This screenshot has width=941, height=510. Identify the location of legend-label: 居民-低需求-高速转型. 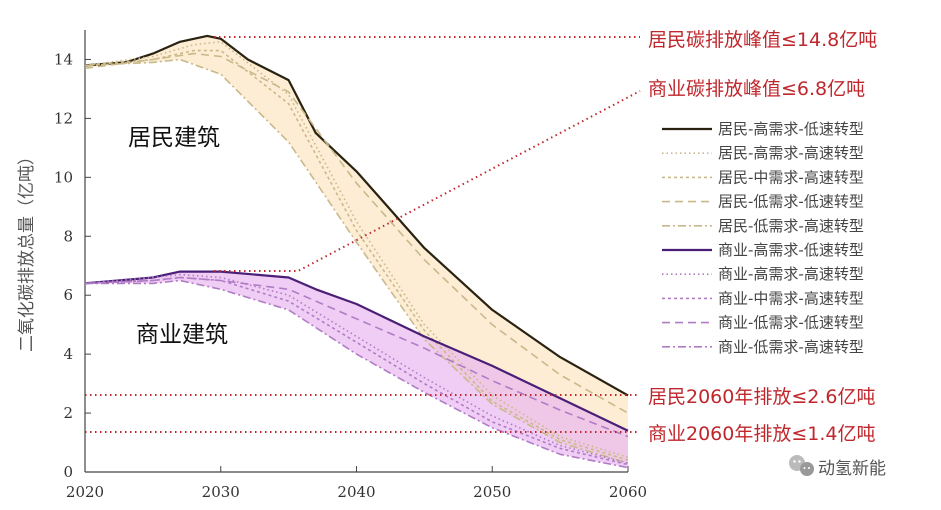
(791, 226).